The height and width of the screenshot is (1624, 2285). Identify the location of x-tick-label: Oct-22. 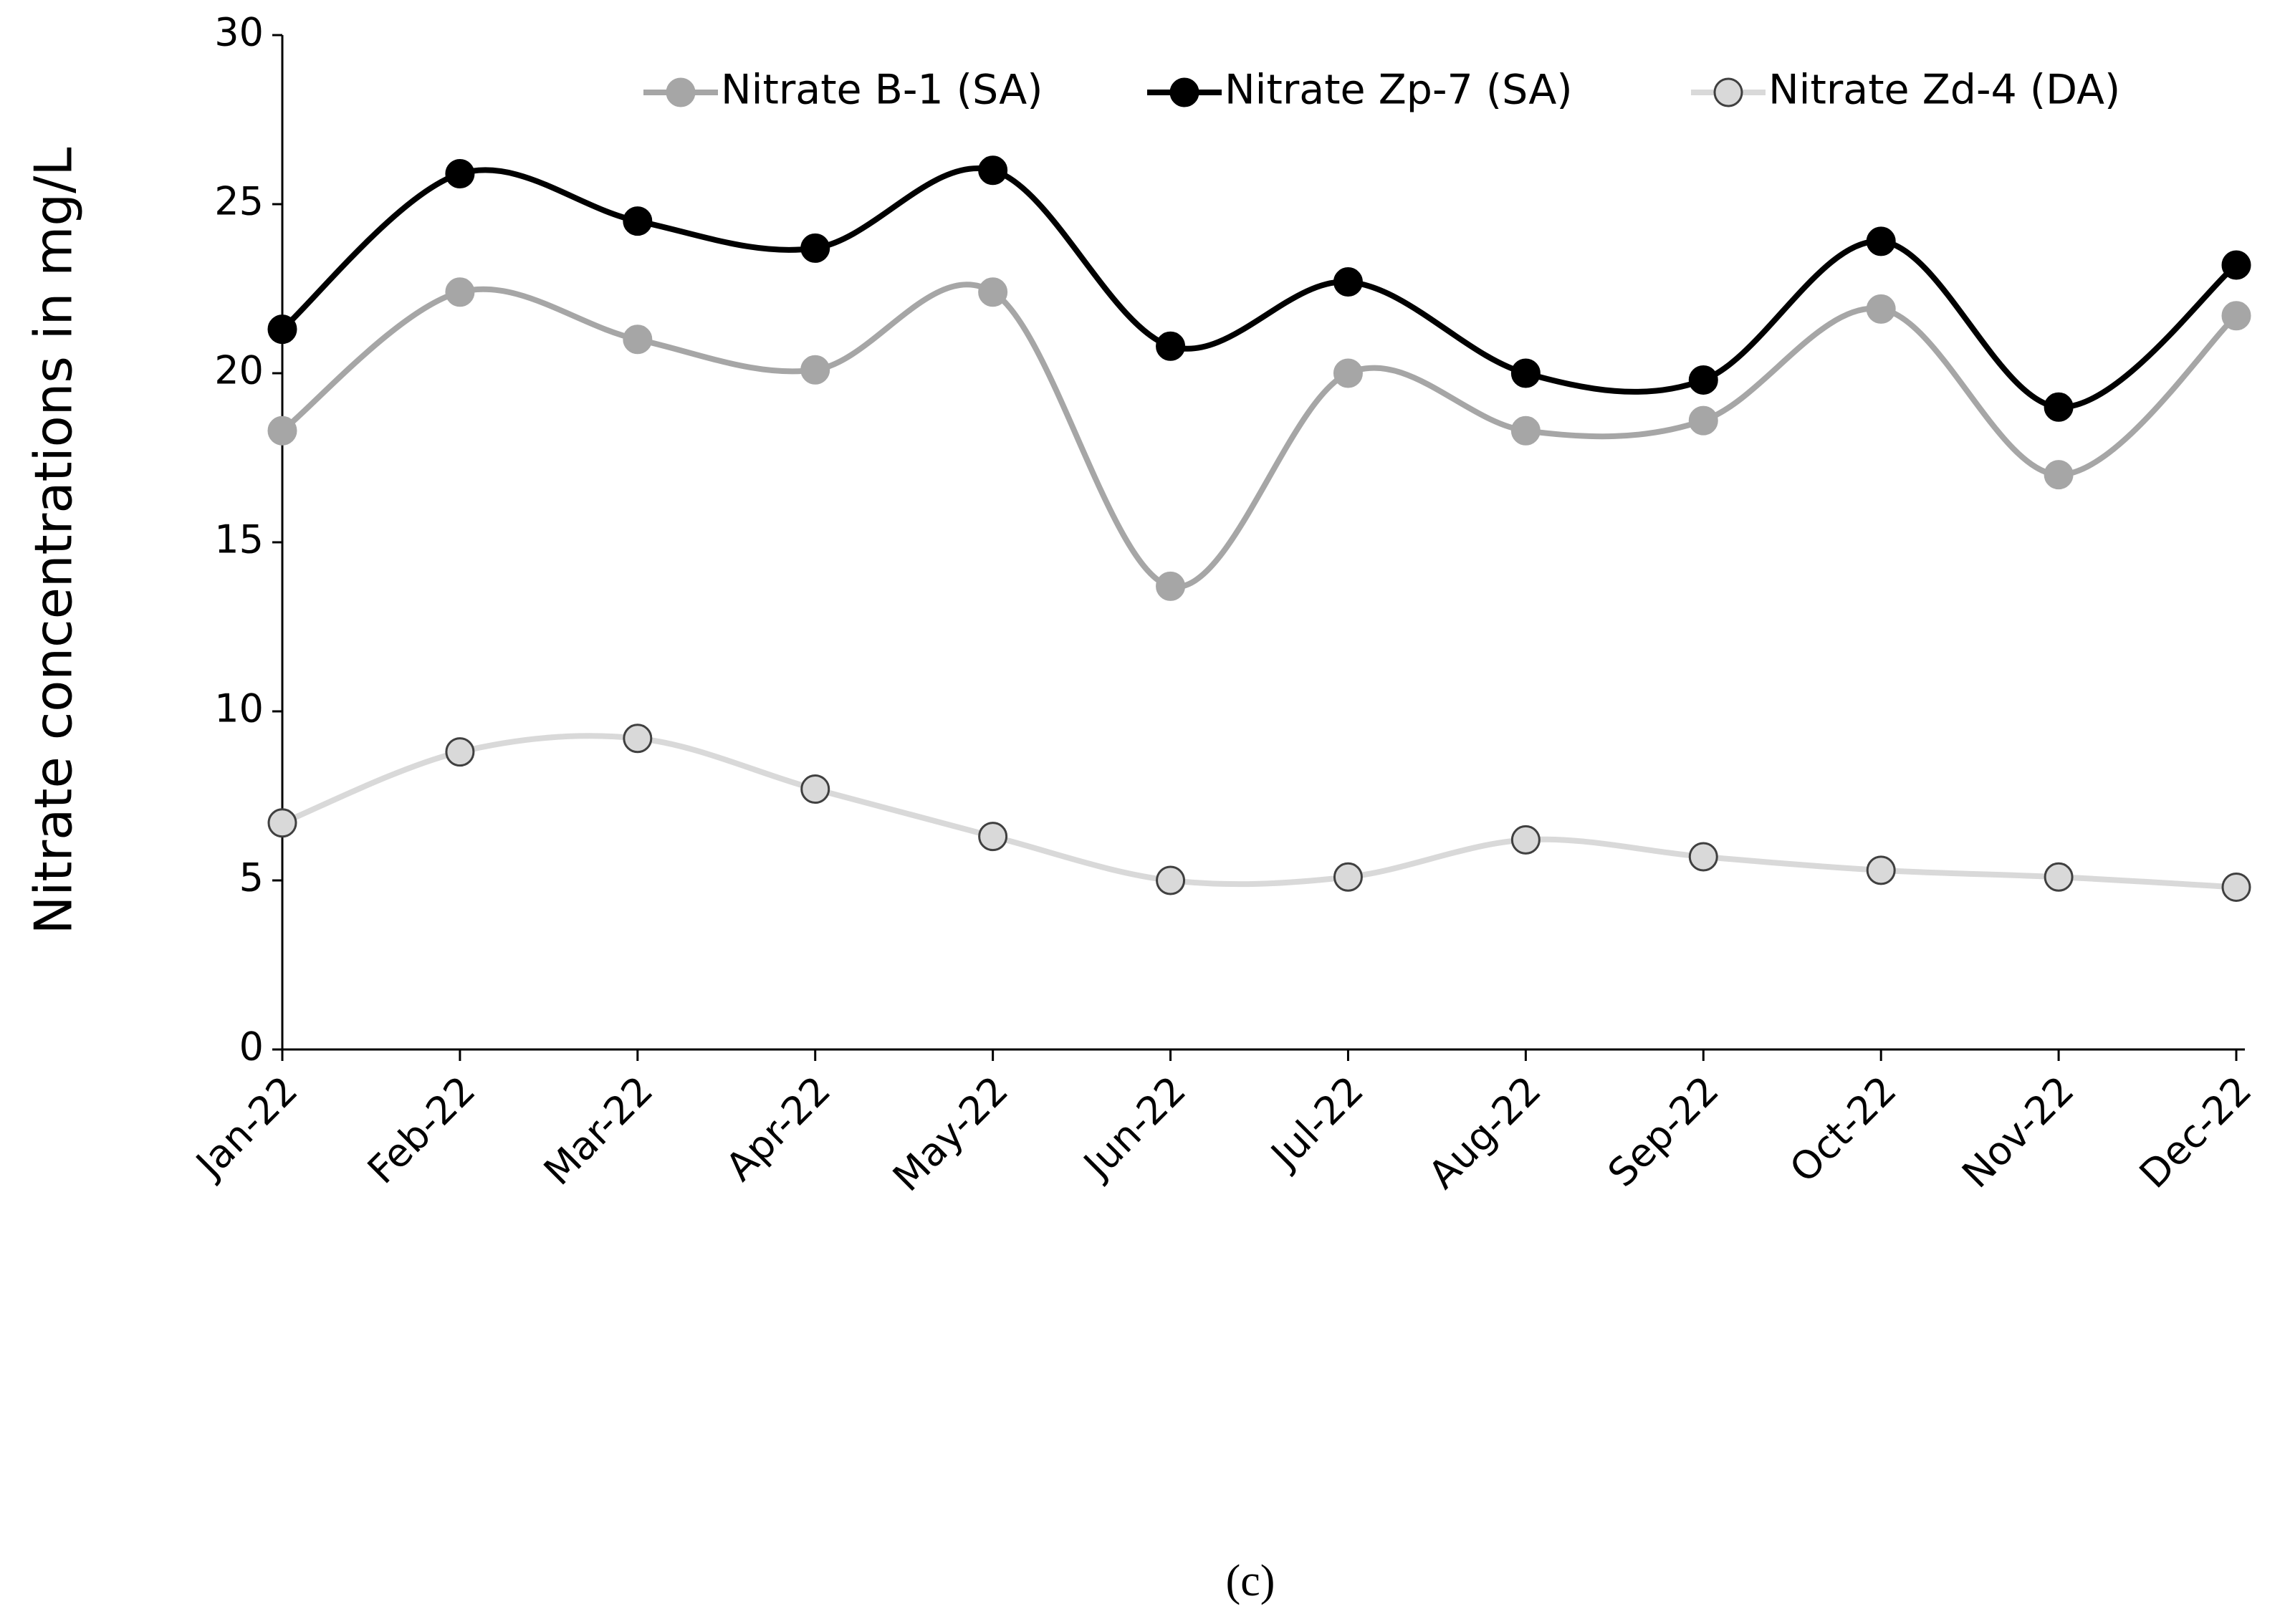
(1843, 1129).